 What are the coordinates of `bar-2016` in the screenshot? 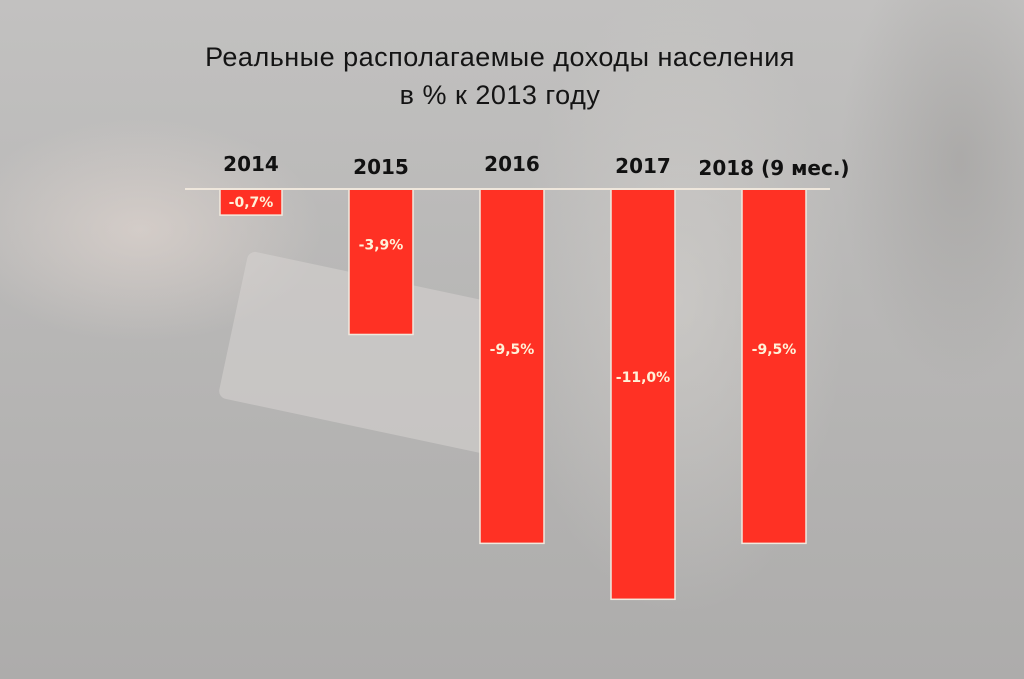 It's located at (512, 366).